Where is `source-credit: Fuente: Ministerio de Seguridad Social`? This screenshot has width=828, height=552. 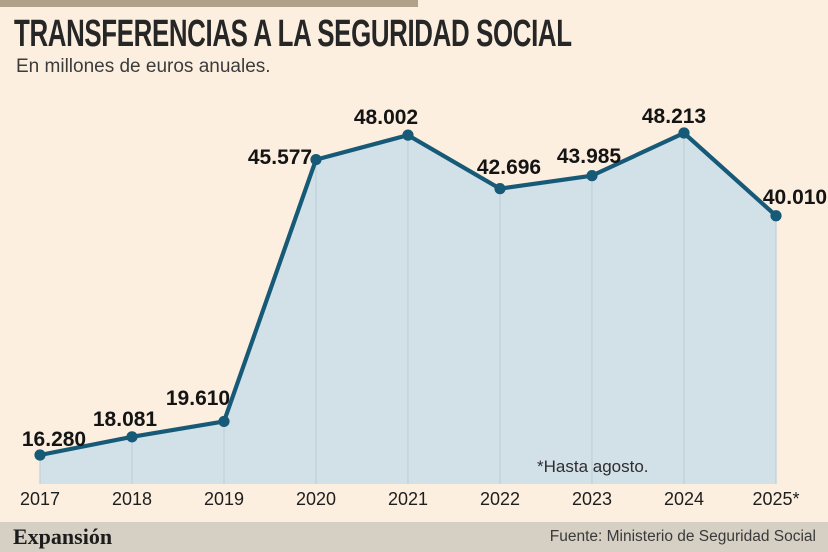
source-credit: Fuente: Ministerio de Seguridad Social is located at coordinates (682, 536).